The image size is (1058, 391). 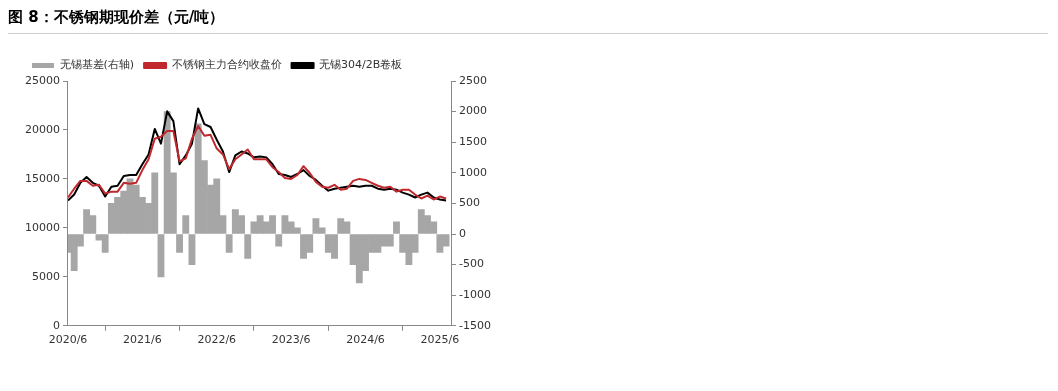 What do you see at coordinates (42, 227) in the screenshot?
I see `y-tick-label: 10000` at bounding box center [42, 227].